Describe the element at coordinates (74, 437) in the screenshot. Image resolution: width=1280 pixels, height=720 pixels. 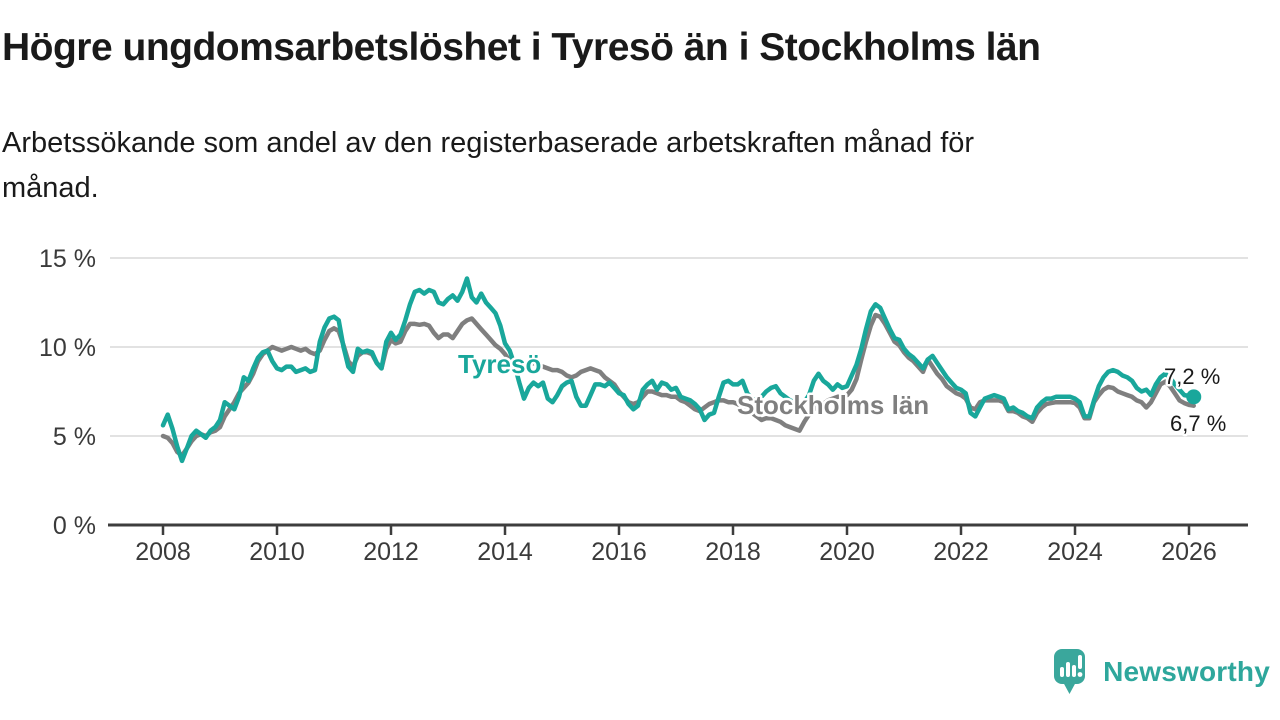
I see `y-tick-label: 5 %` at that location.